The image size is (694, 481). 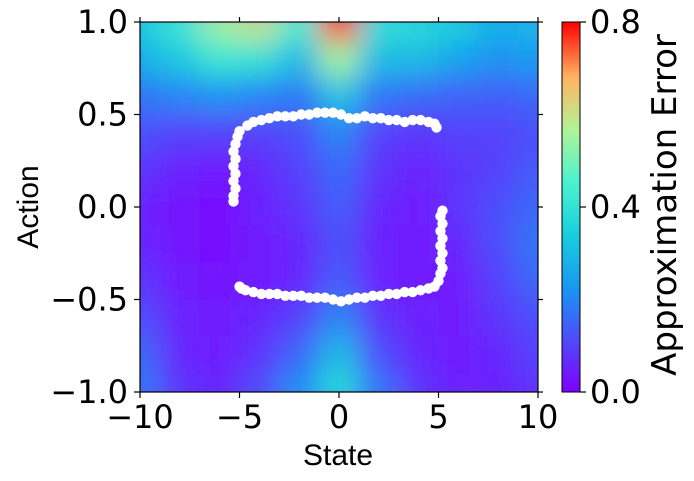 I want to click on colorbar-tick-label: 0.4, so click(x=615, y=207).